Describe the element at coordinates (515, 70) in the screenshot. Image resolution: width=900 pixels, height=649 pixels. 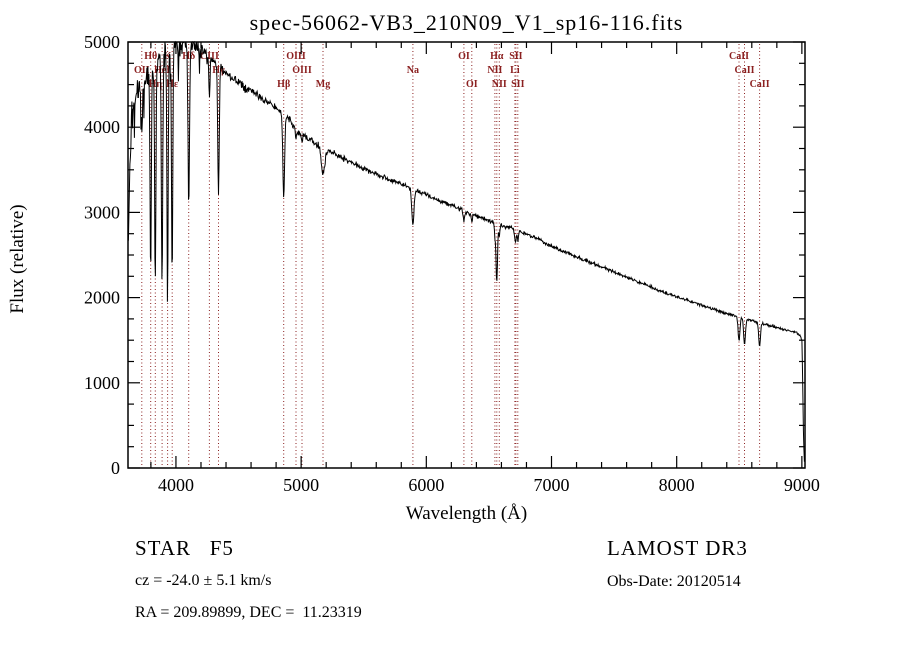
I see `spectral-line-label: Li` at that location.